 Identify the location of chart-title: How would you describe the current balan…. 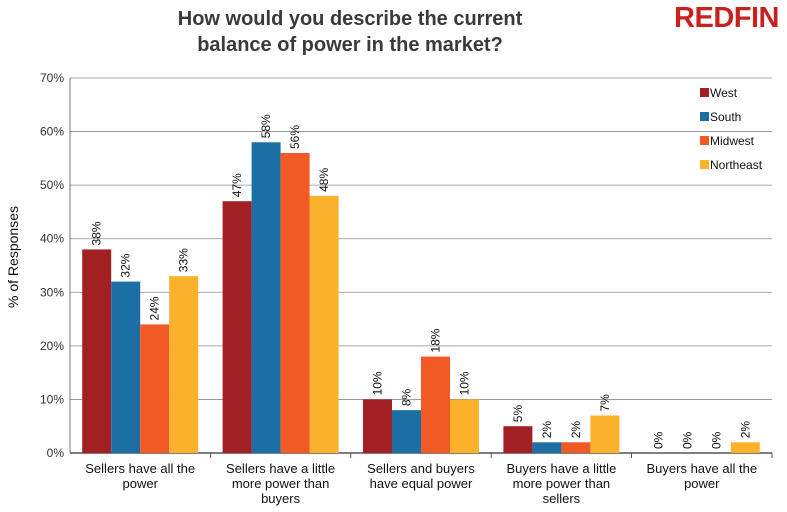
(350, 32).